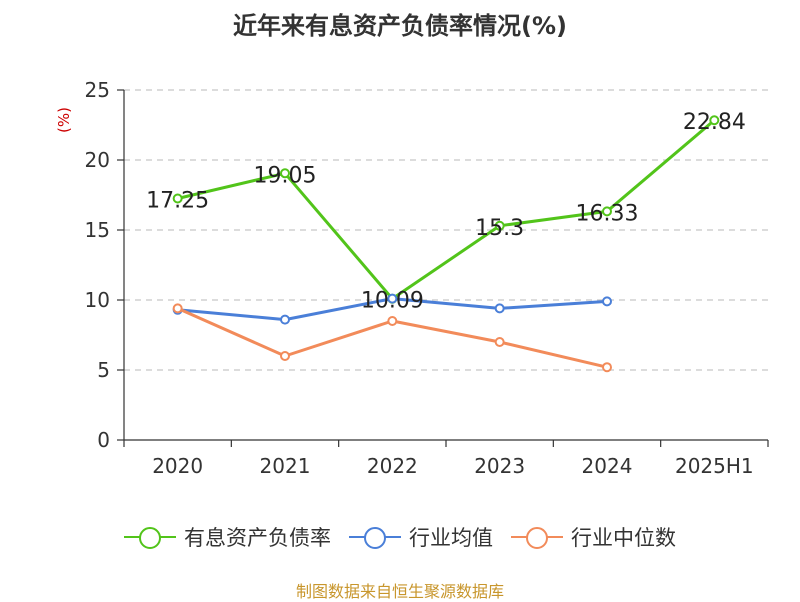 The image size is (800, 602). Describe the element at coordinates (451, 538) in the screenshot. I see `legend-label: 行业均值` at that location.